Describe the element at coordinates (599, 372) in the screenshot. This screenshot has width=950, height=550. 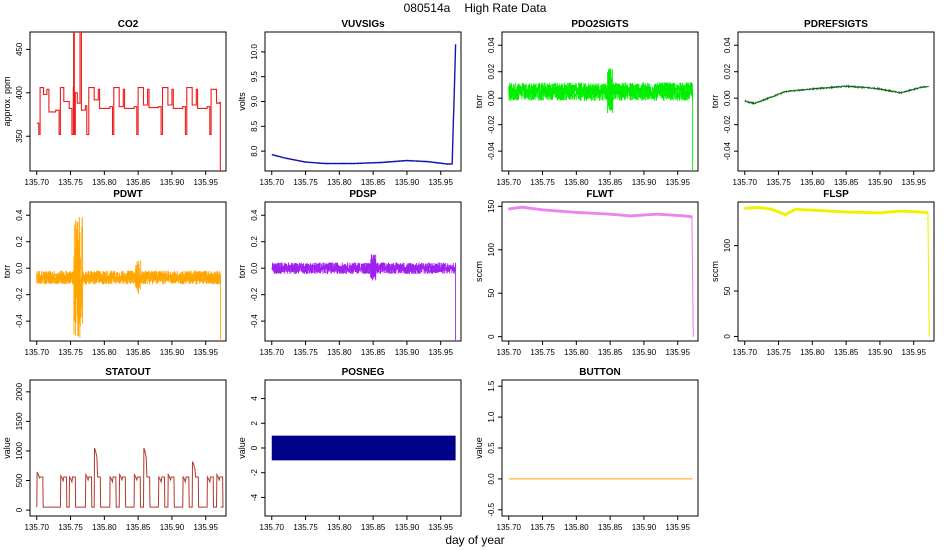
I see `panel-title: BUTTON` at that location.